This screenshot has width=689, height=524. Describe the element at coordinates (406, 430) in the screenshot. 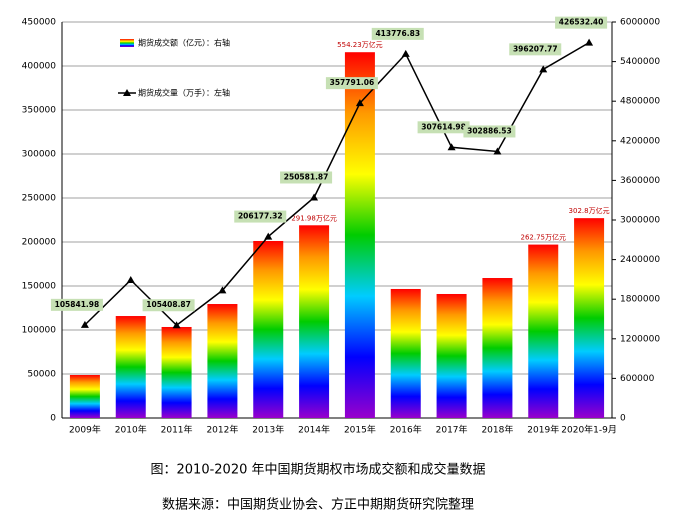

I see `x-tick-label: 2016年` at that location.